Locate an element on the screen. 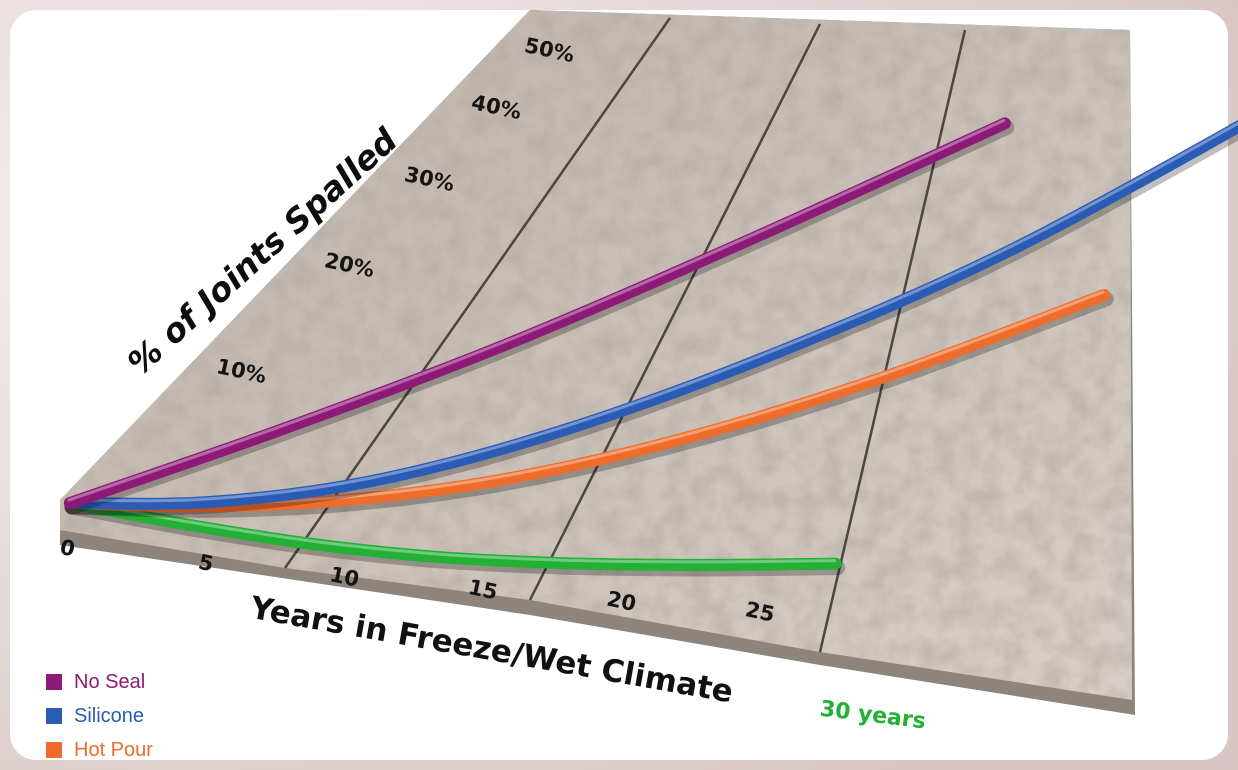 The height and width of the screenshot is (770, 1238). series-highlight is located at coordinates (452, 531).